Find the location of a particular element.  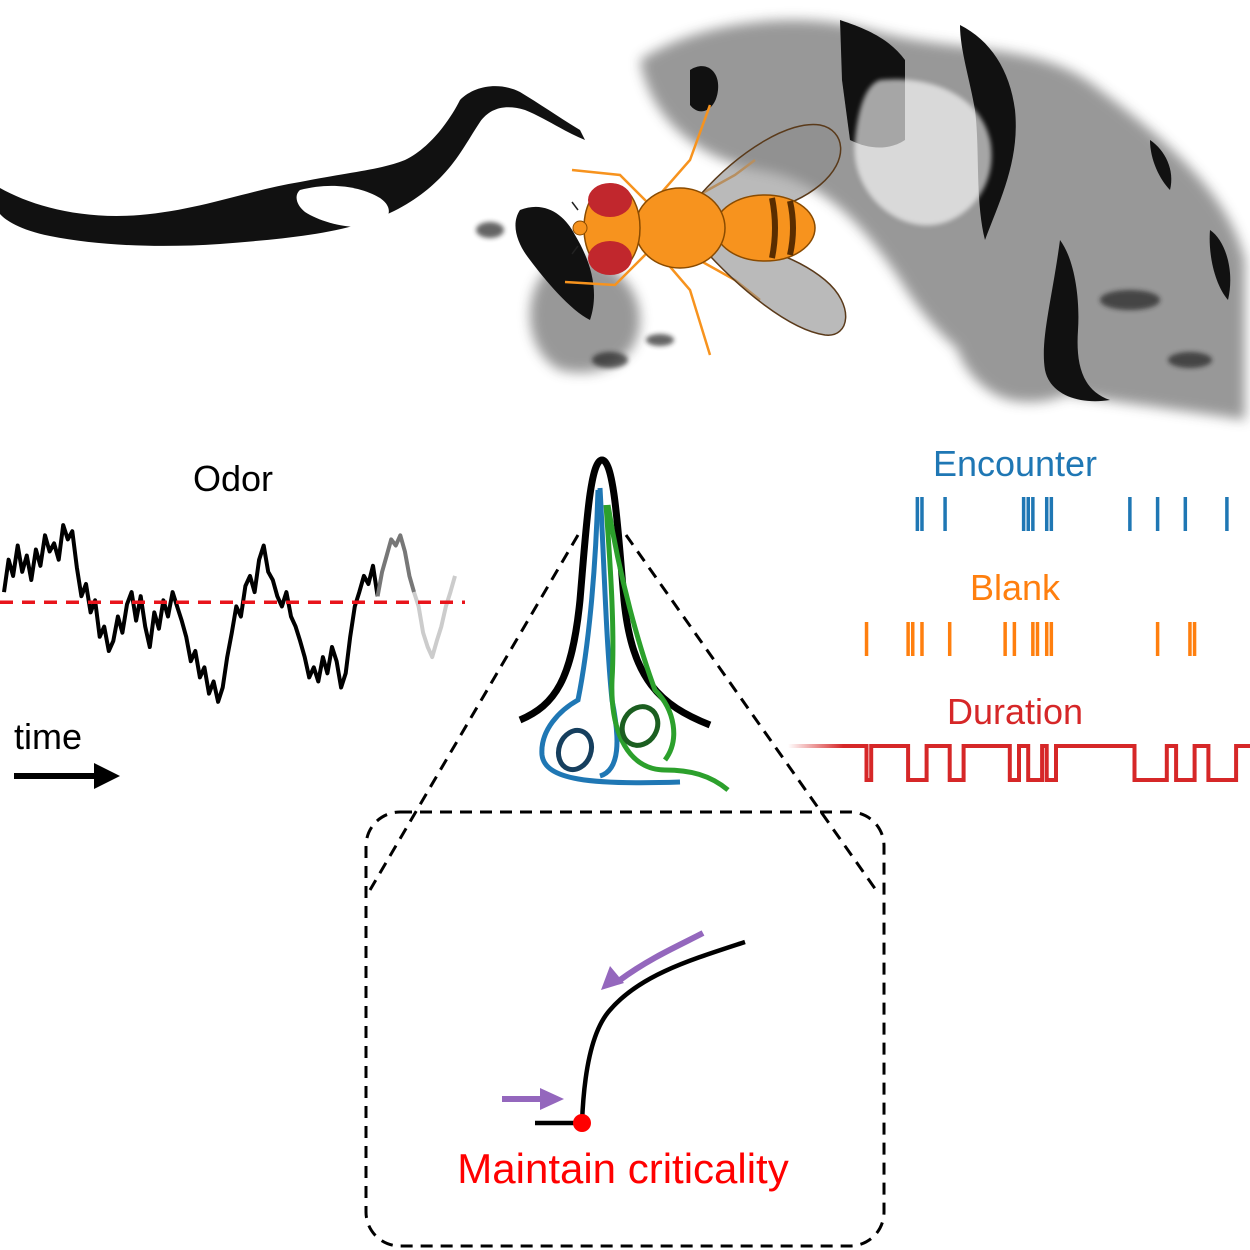

encounter-label: Encounter is located at coordinates (1015, 463).